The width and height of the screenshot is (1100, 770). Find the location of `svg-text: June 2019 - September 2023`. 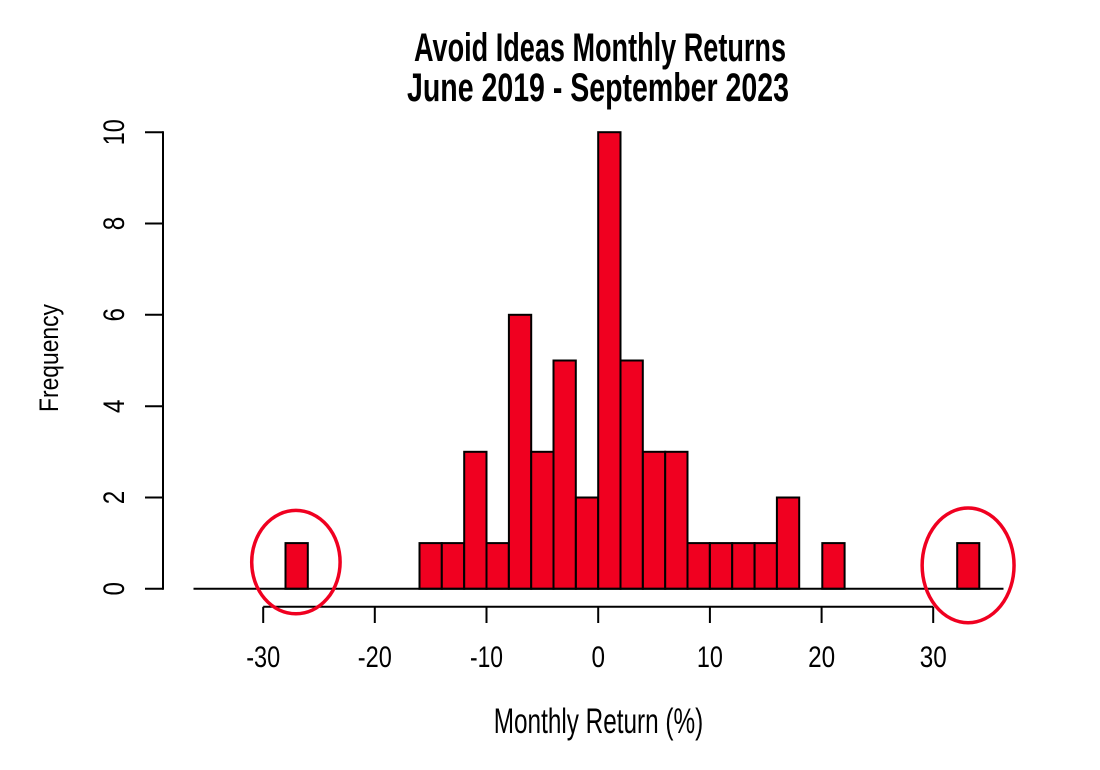

svg-text: June 2019 - September 2023 is located at coordinates (598, 88).